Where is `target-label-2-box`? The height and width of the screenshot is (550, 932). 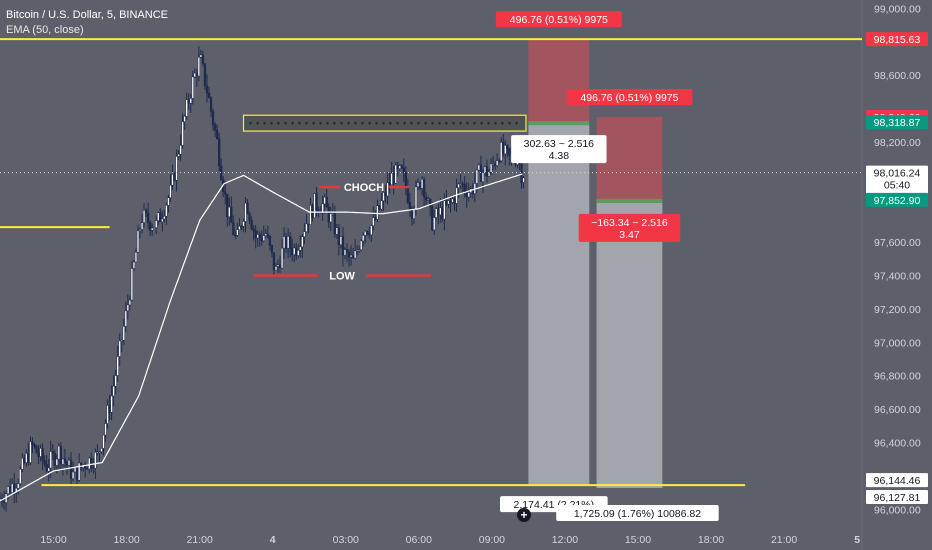 target-label-2-box is located at coordinates (637, 512).